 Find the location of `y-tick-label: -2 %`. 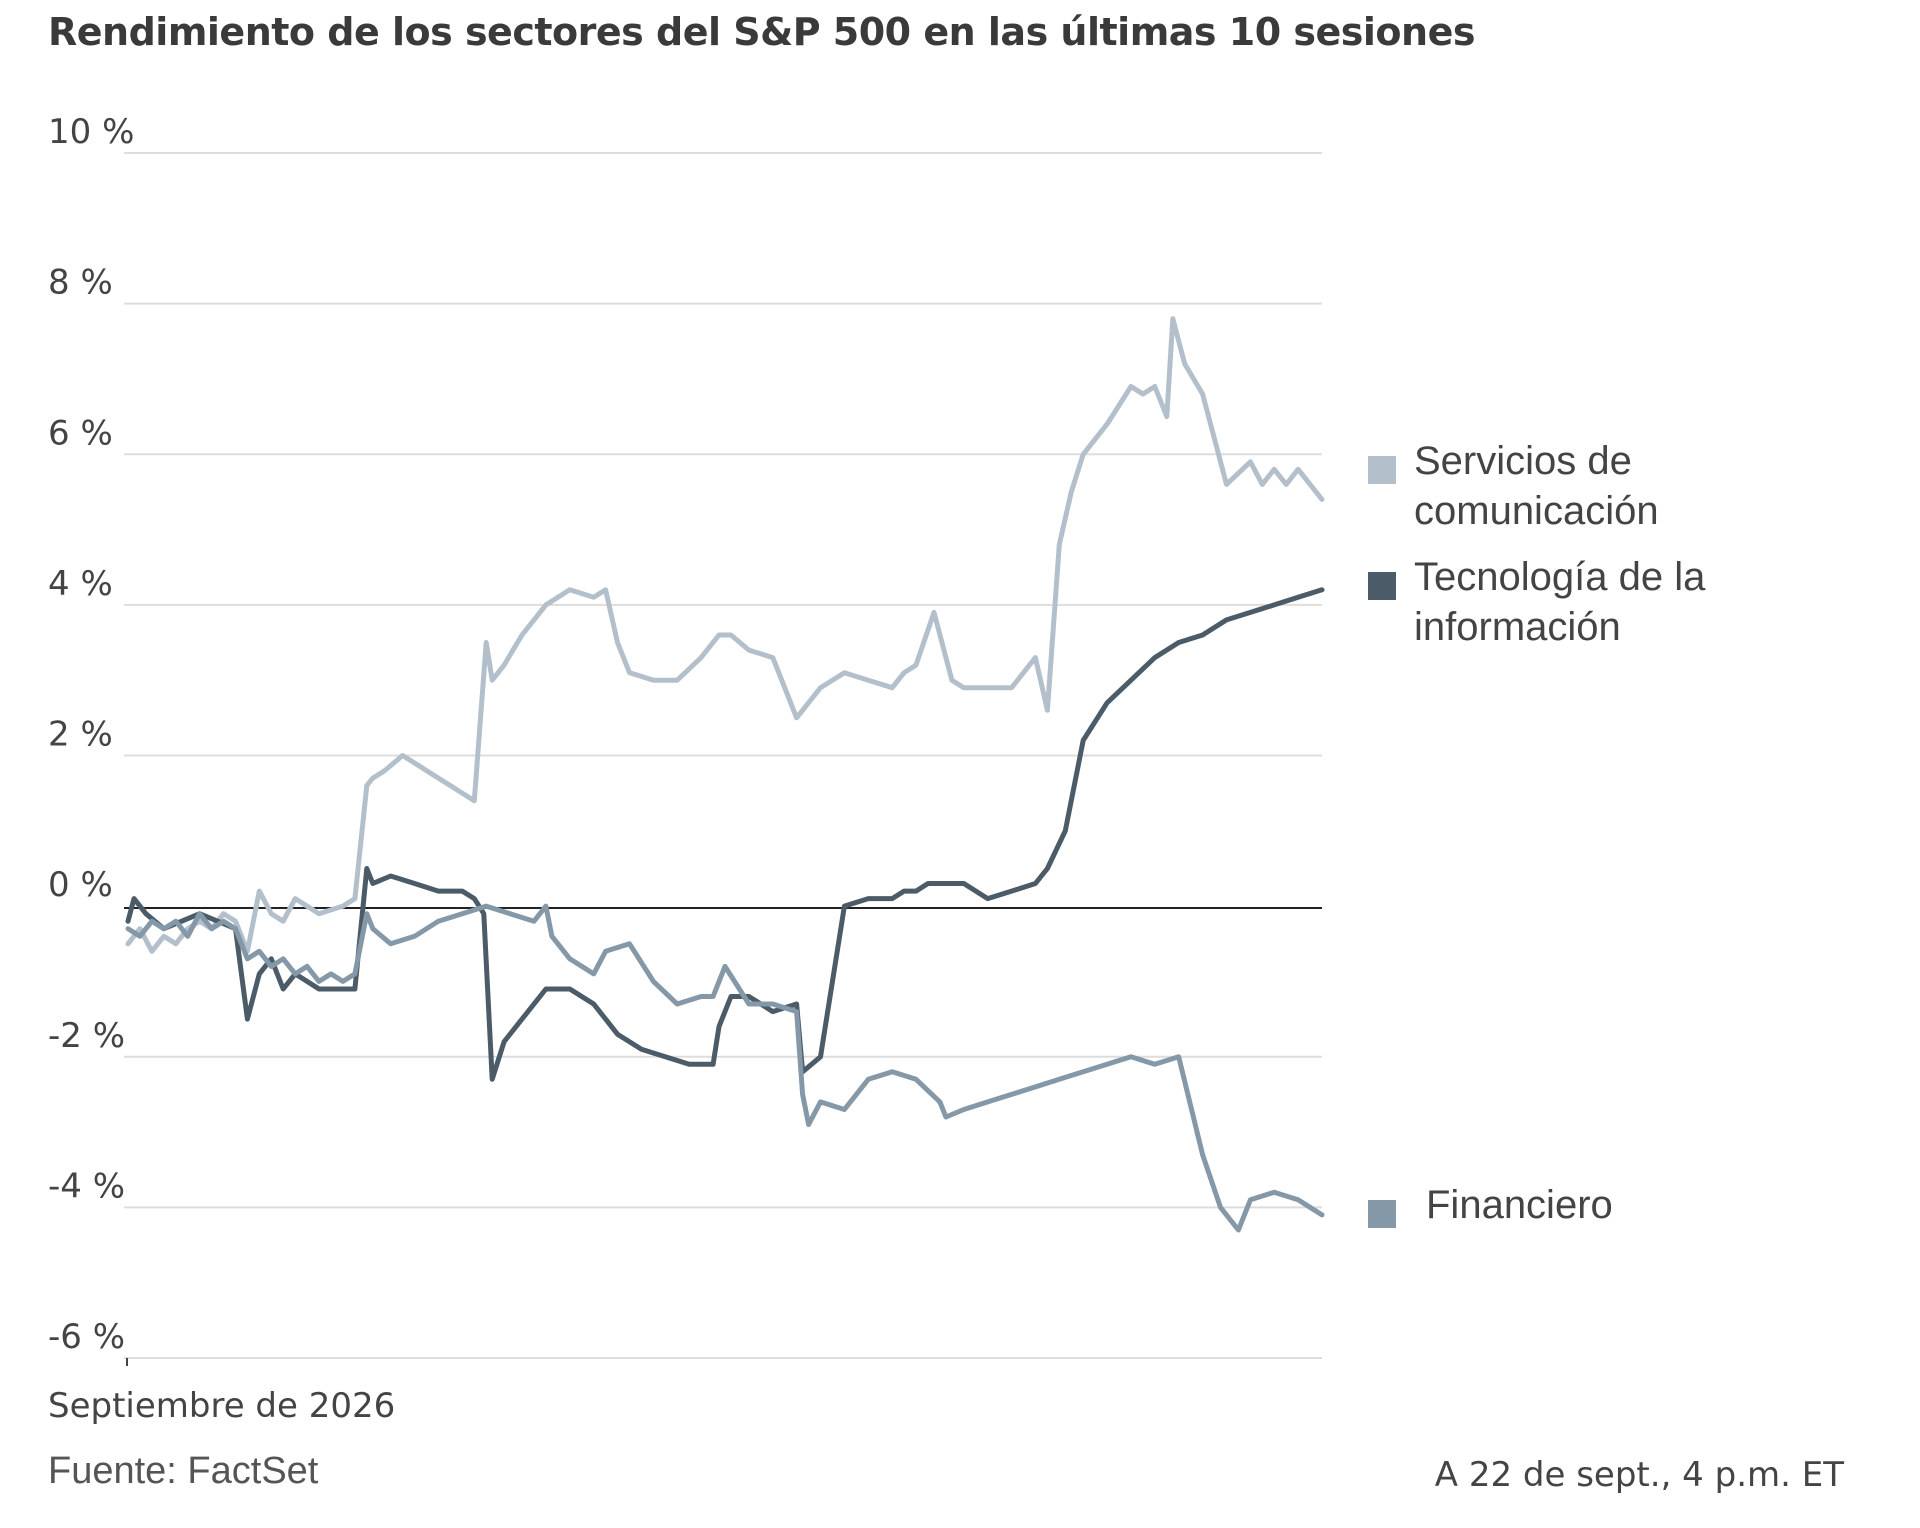

y-tick-label: -2 % is located at coordinates (86, 1036).